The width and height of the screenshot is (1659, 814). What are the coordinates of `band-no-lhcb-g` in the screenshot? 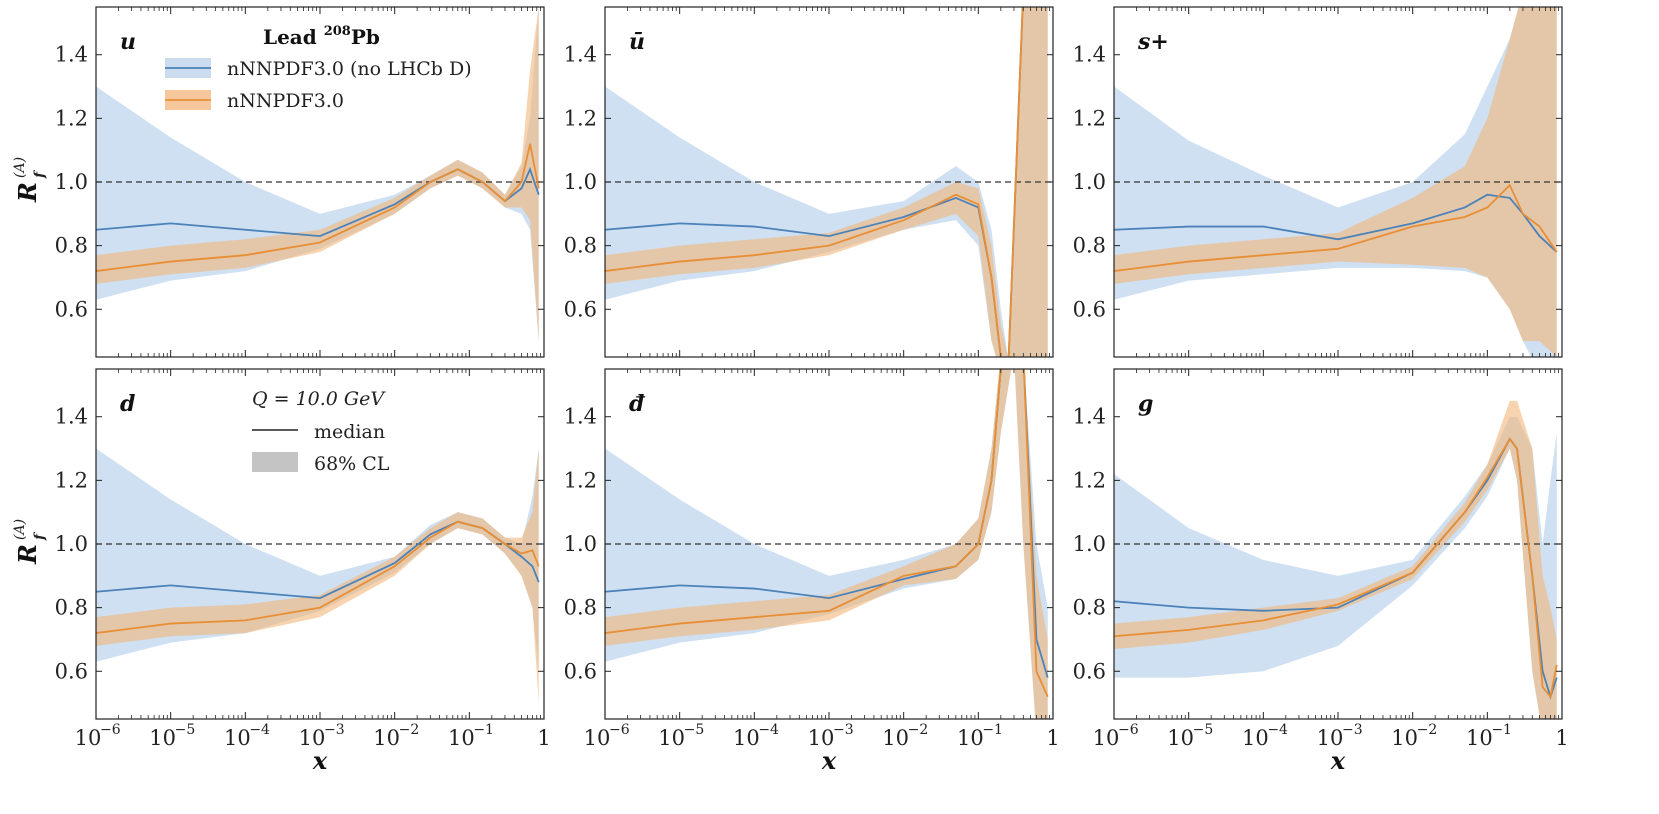 It's located at (1335, 567).